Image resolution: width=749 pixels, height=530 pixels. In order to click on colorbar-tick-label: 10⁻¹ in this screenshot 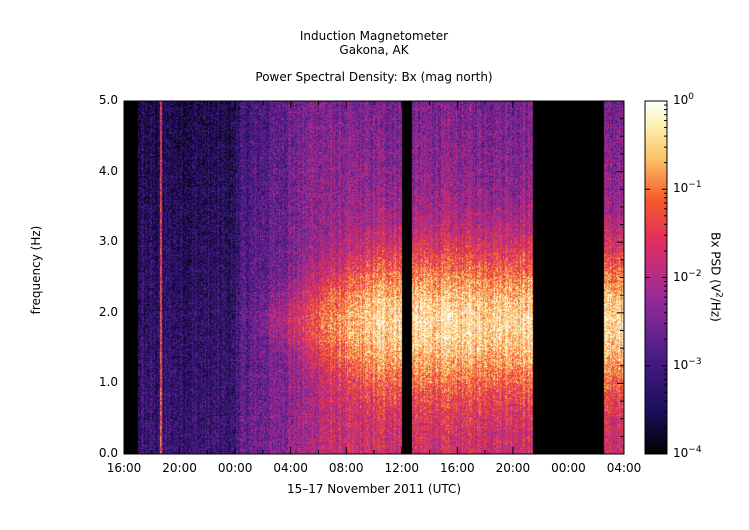, I will do `click(687, 187)`.